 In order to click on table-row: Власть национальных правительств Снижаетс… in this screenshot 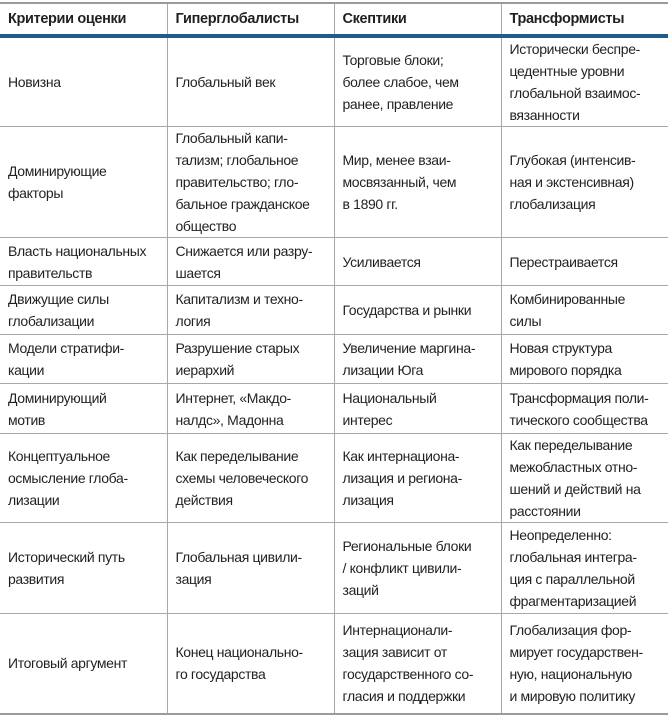, I will do `click(334, 261)`.